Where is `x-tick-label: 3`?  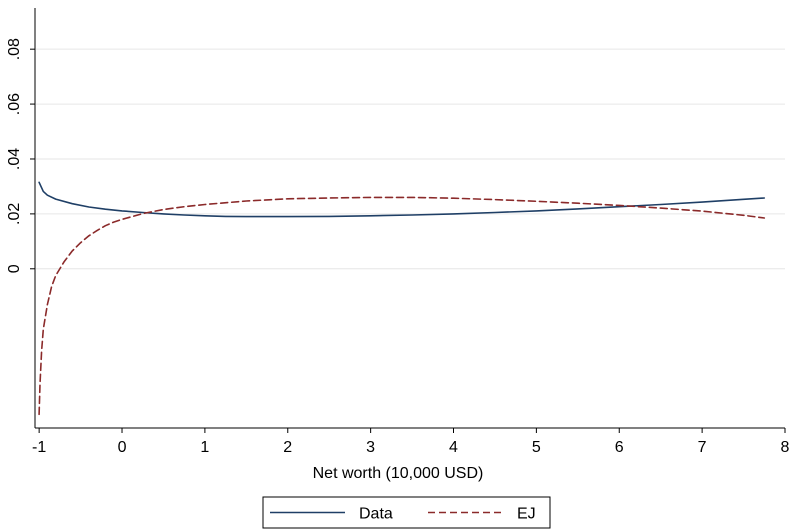
x-tick-label: 3 is located at coordinates (370, 447).